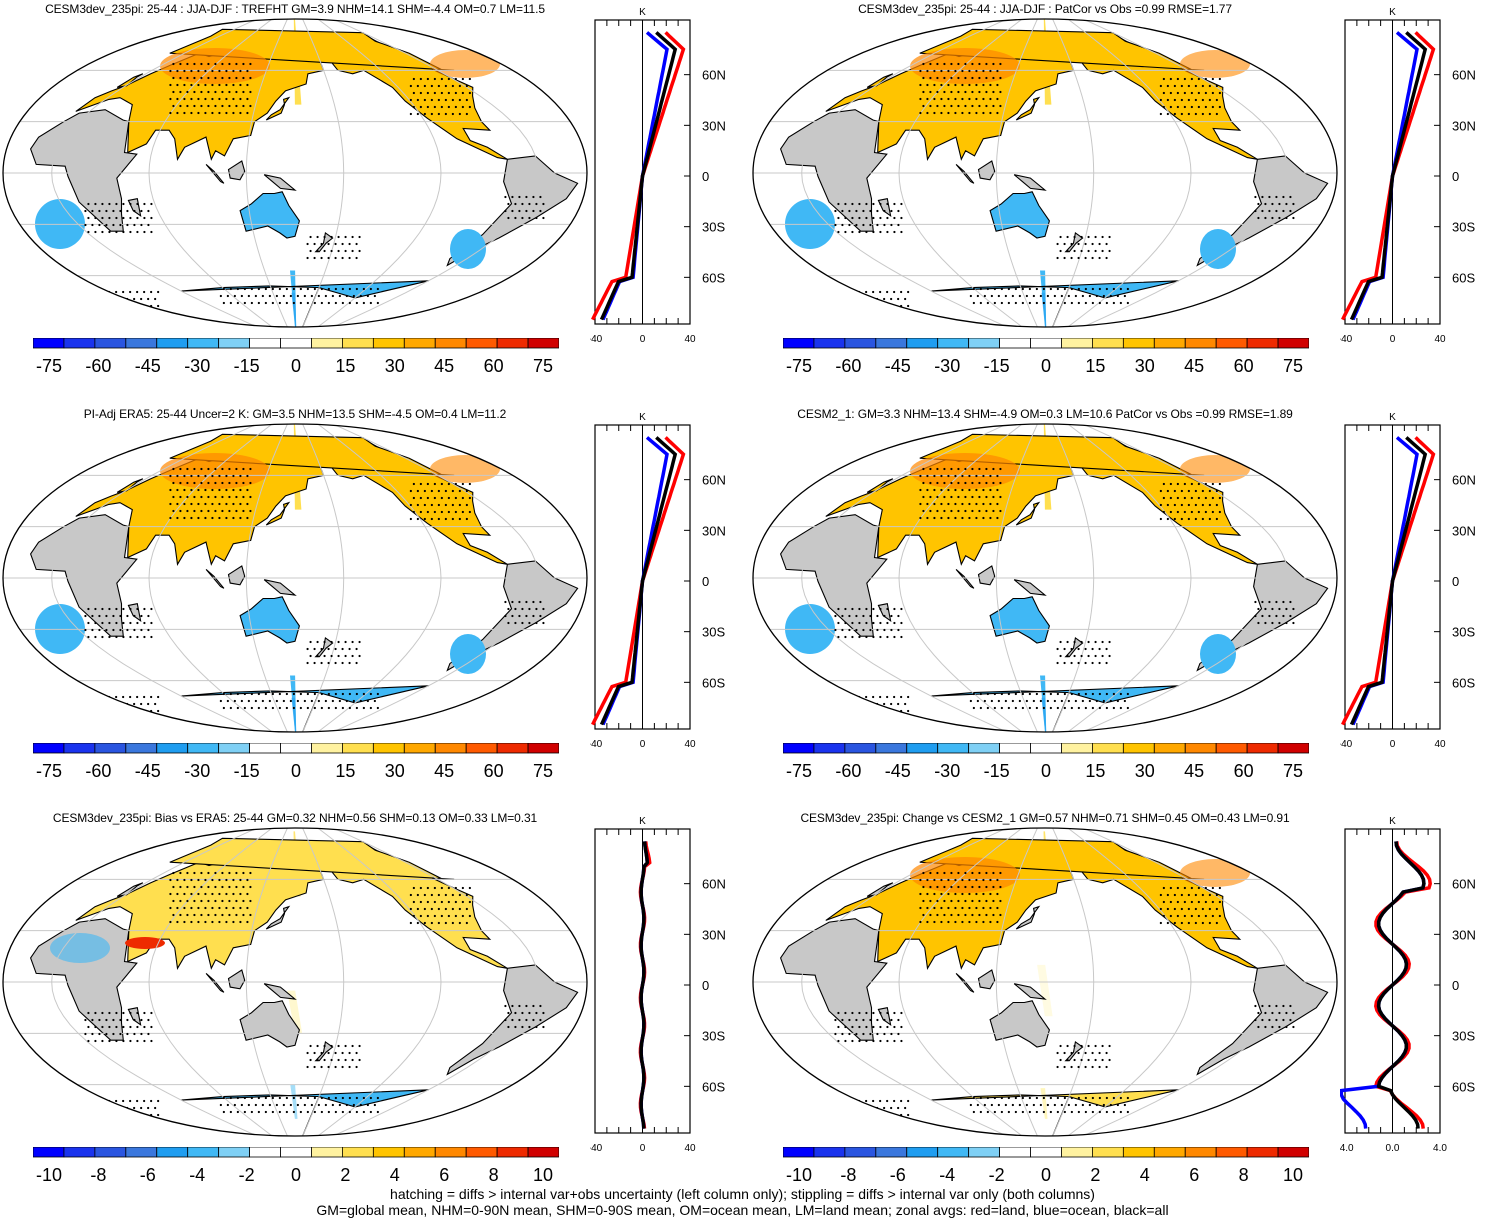  I want to click on colorbar-tick-label: -45, so click(148, 771).